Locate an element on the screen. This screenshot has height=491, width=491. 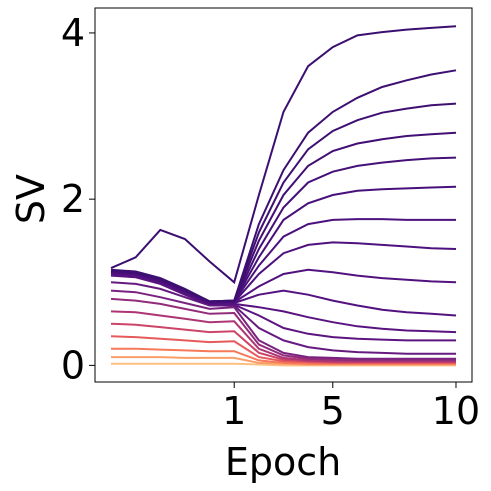
y-tick-label: 4 is located at coordinates (73, 33).